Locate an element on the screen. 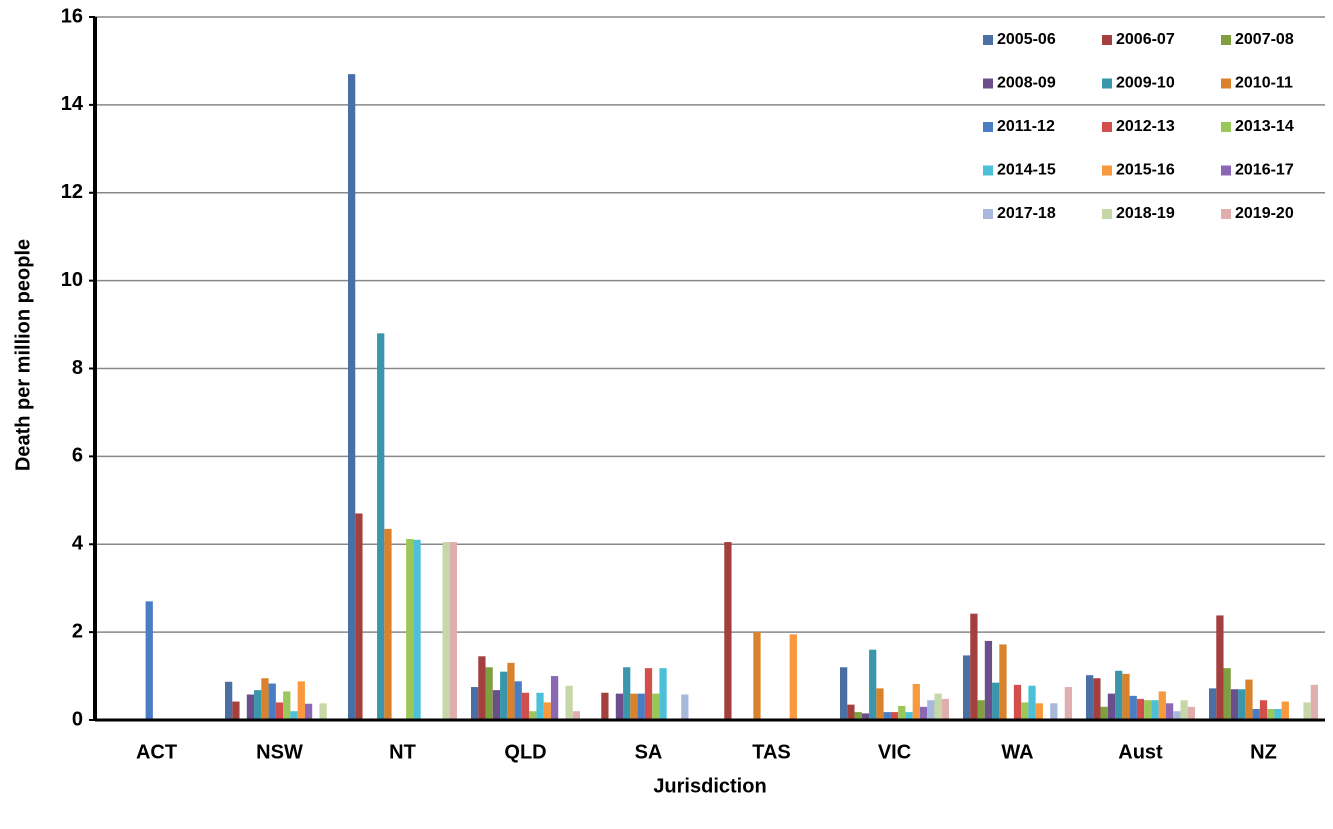 This screenshot has height=829, width=1333. x-tick-label: NSW is located at coordinates (279, 752).